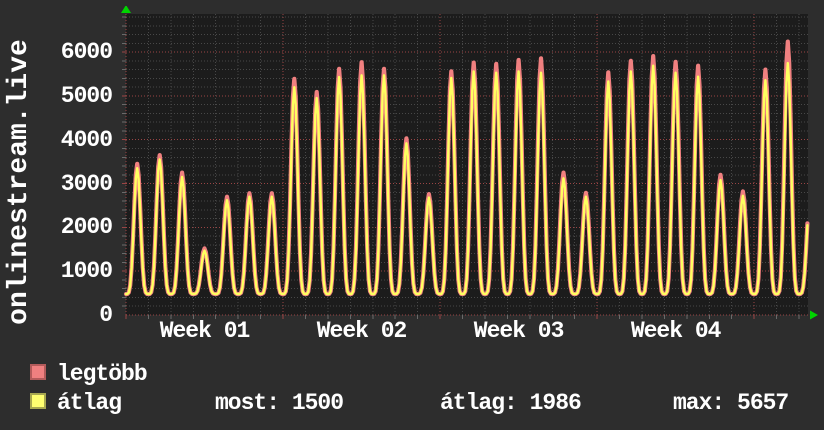 This screenshot has width=824, height=430. What do you see at coordinates (676, 331) in the screenshot?
I see `x-tick-label: Week 04` at bounding box center [676, 331].